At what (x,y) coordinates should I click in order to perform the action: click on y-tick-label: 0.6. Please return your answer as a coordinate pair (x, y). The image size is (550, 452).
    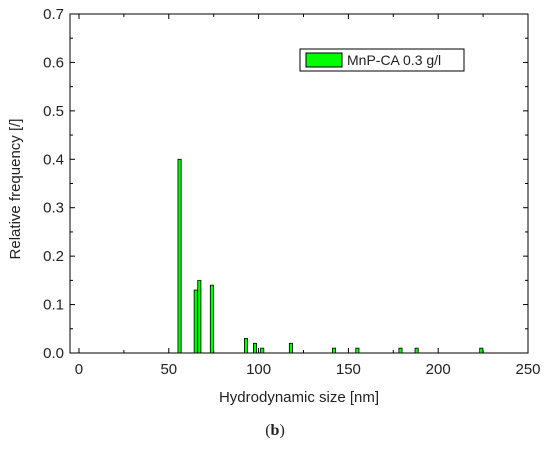
    Looking at the image, I should click on (53, 62).